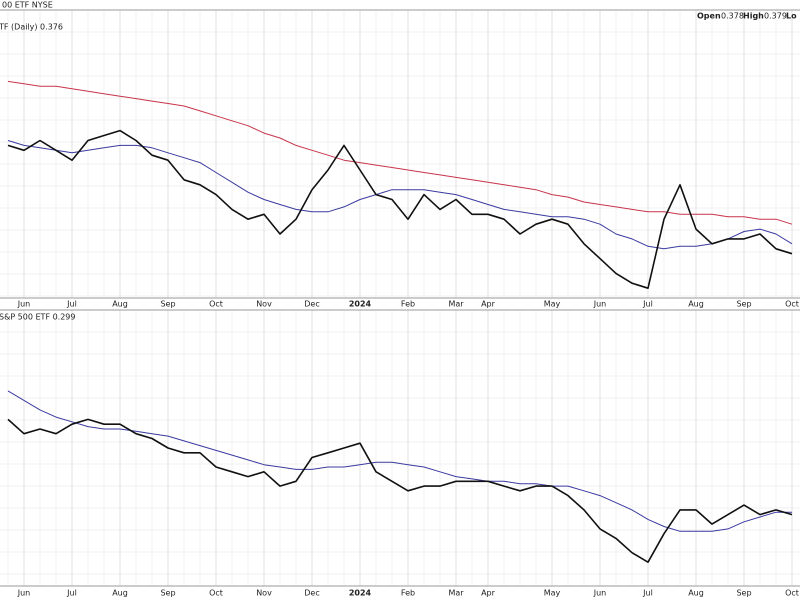 The width and height of the screenshot is (800, 600). What do you see at coordinates (775, 16) in the screenshot?
I see `high-value: 0.379` at bounding box center [775, 16].